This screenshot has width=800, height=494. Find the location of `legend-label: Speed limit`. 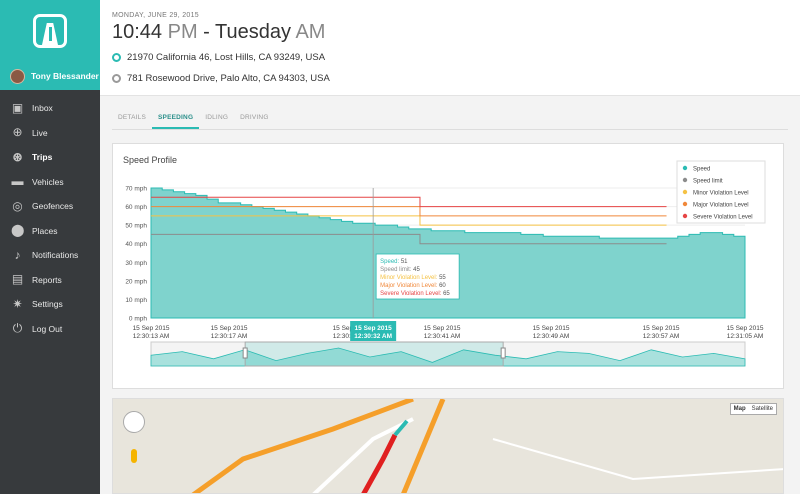

legend-label: Speed limit is located at coordinates (708, 182).